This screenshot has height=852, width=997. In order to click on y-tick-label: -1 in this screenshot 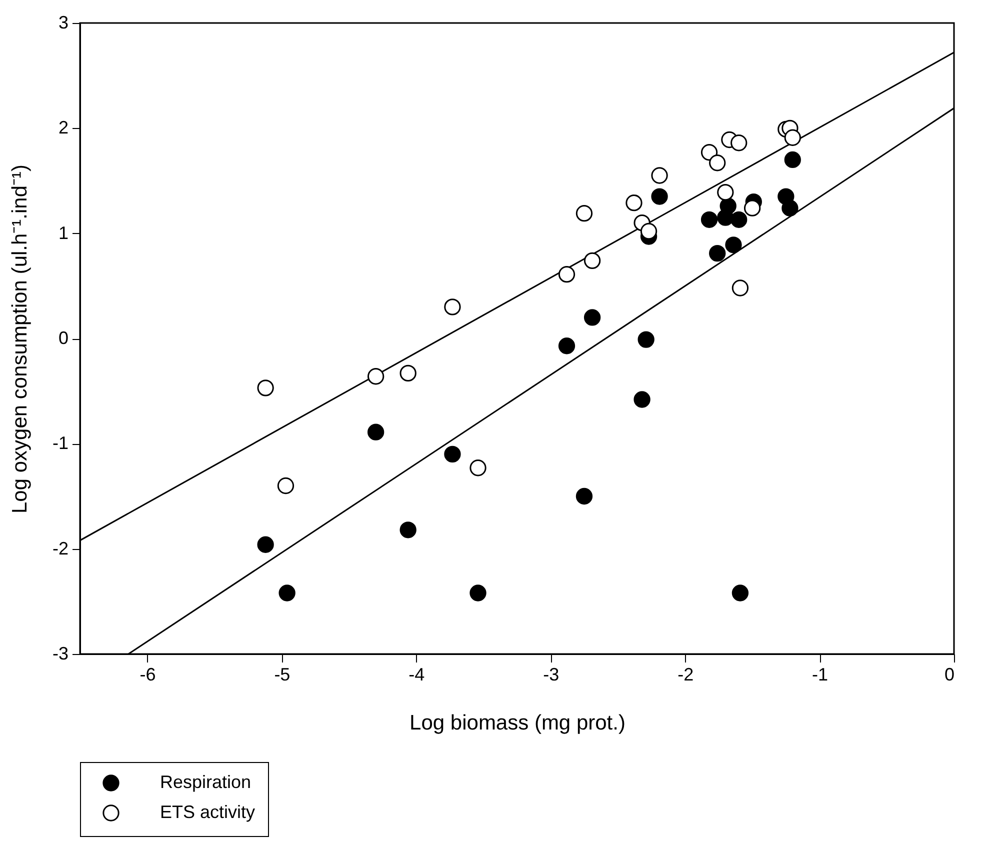, I will do `click(60, 443)`.